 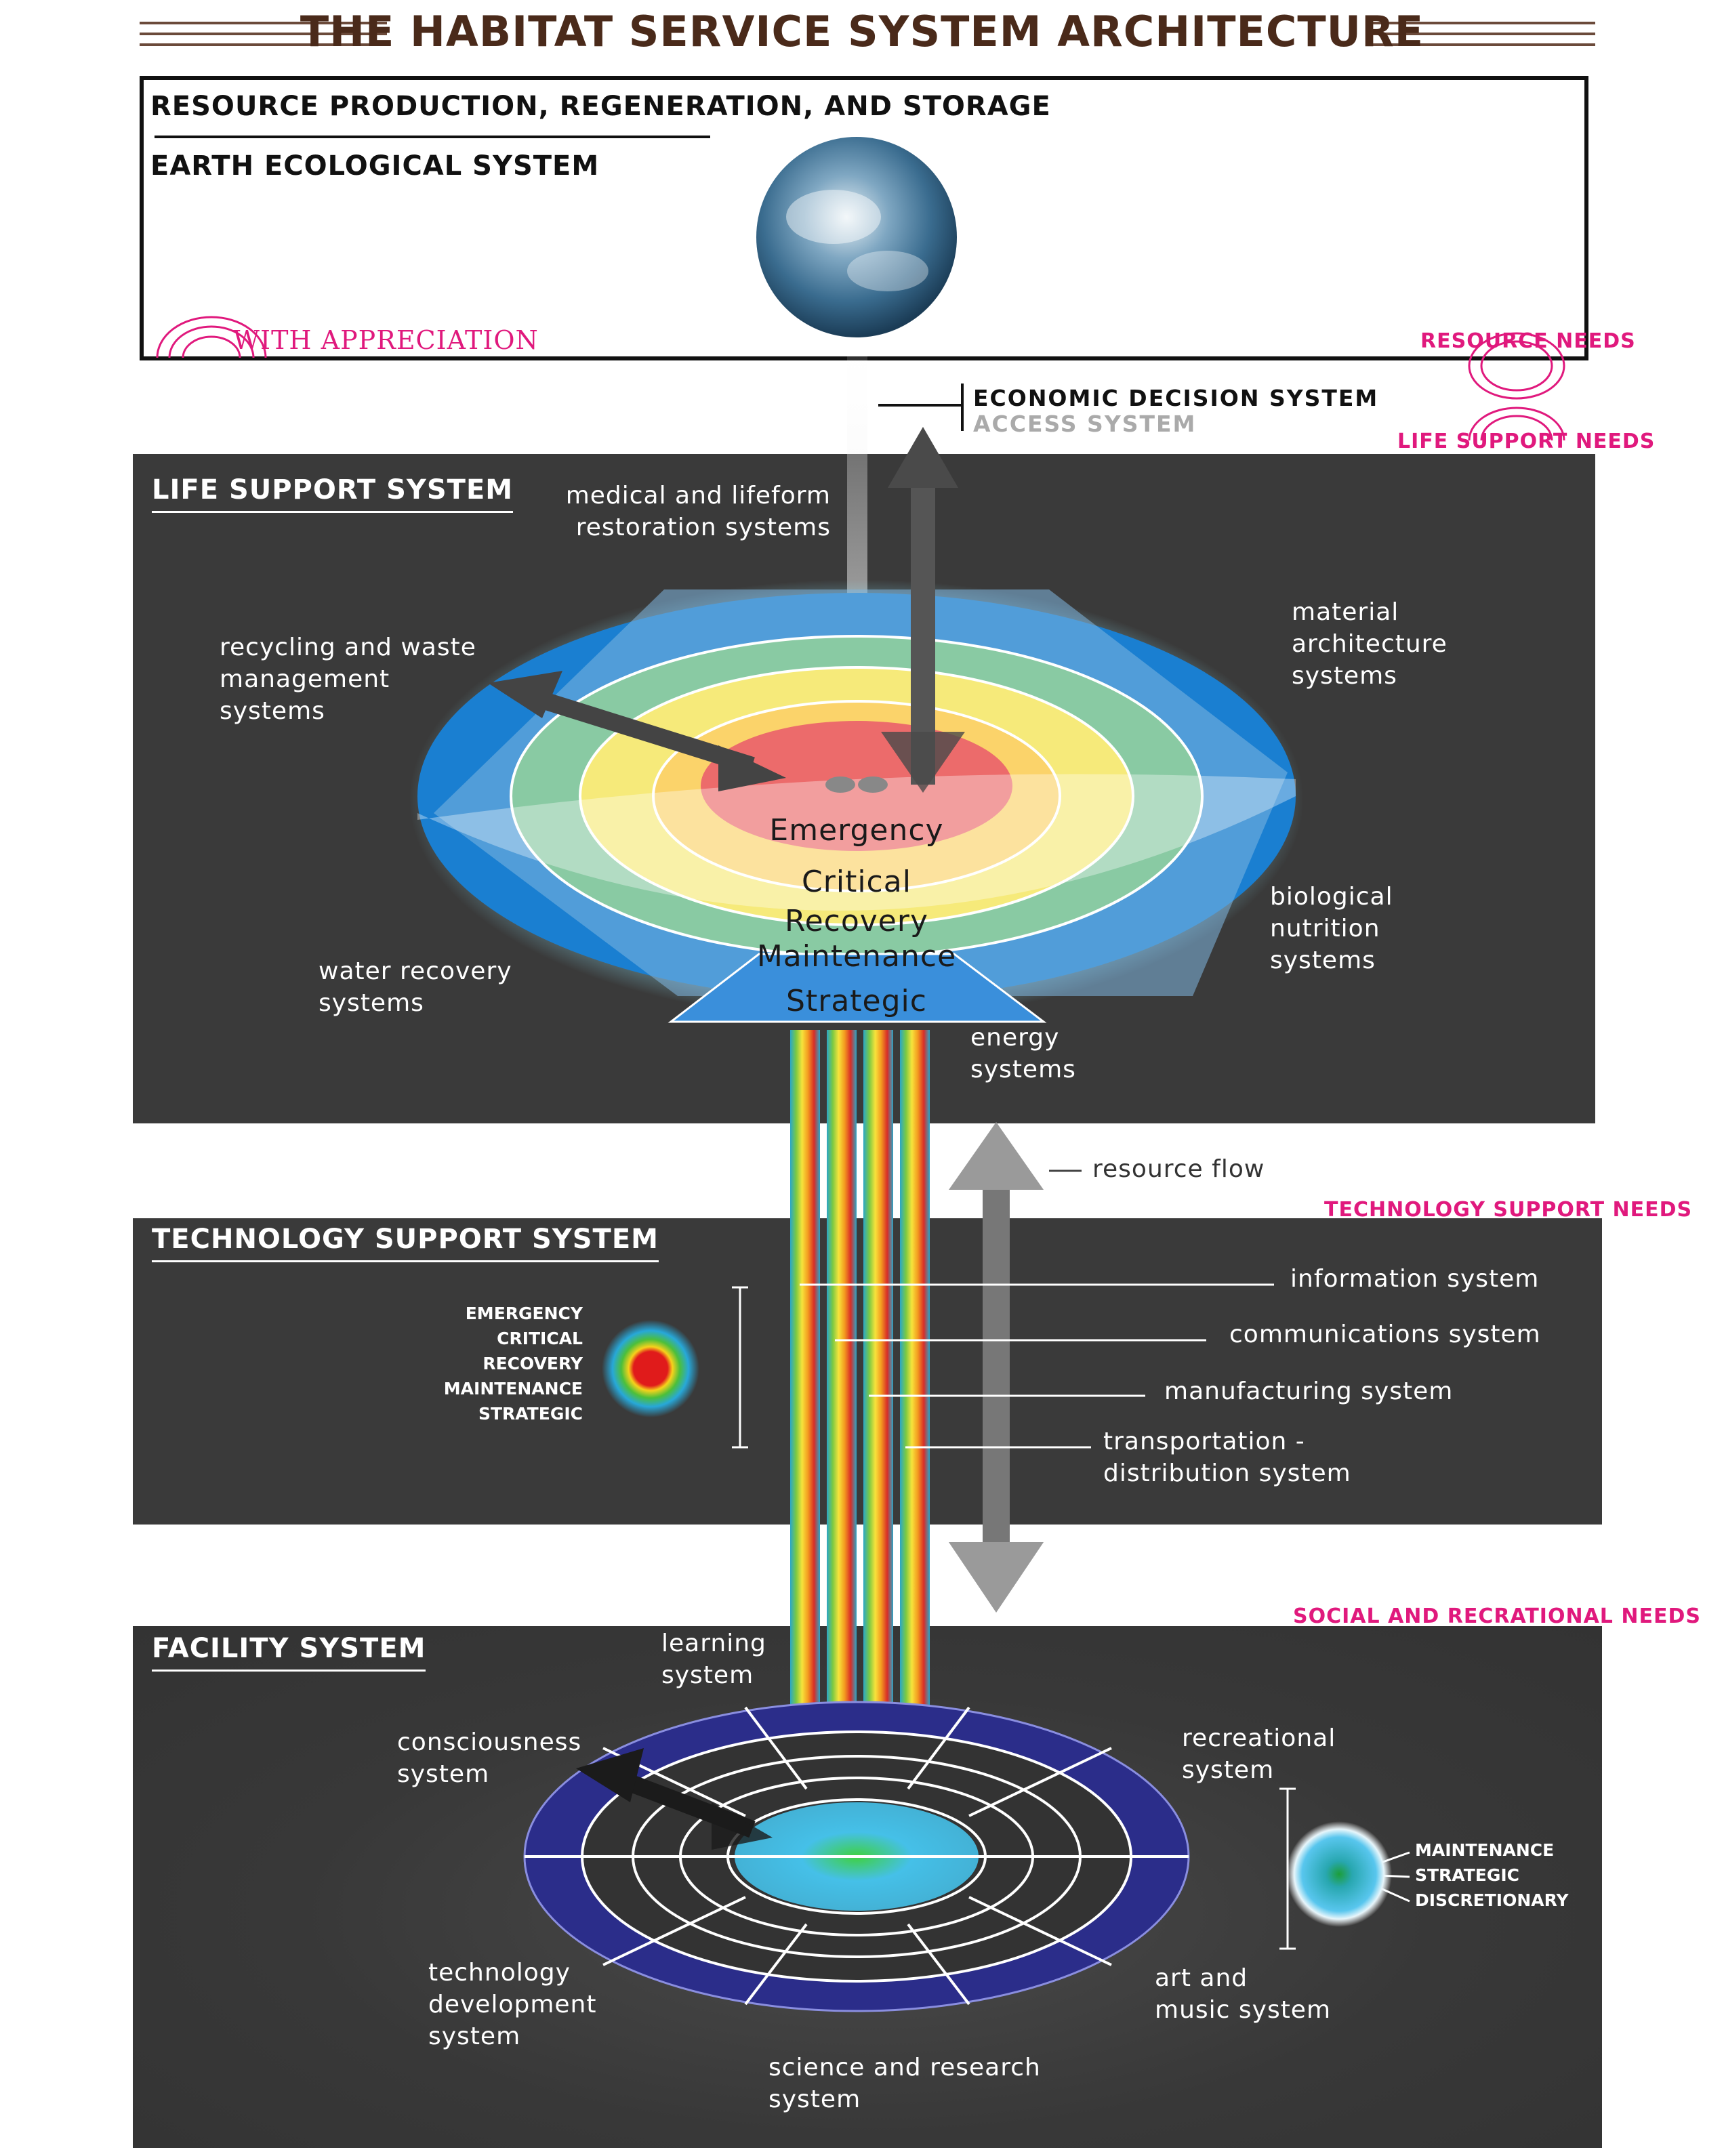 I want to click on recreational-line-2: system, so click(x=1229, y=1770).